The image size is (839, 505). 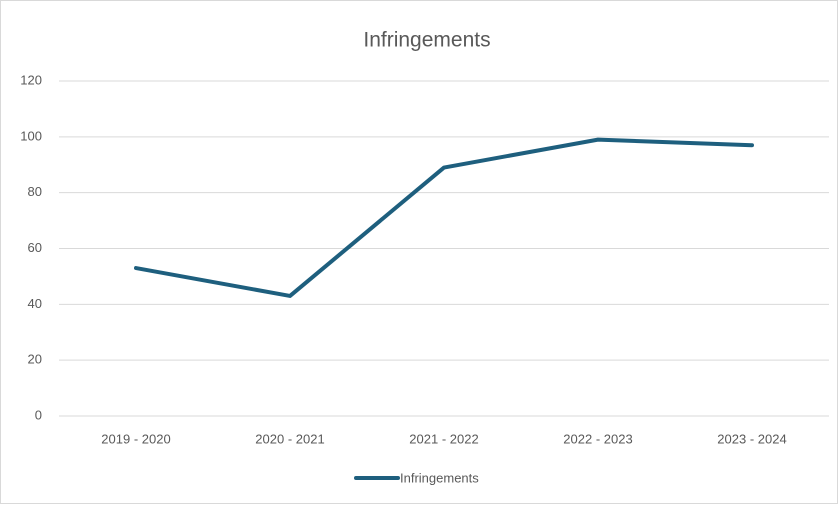 What do you see at coordinates (439, 477) in the screenshot?
I see `legend-label: Infringements` at bounding box center [439, 477].